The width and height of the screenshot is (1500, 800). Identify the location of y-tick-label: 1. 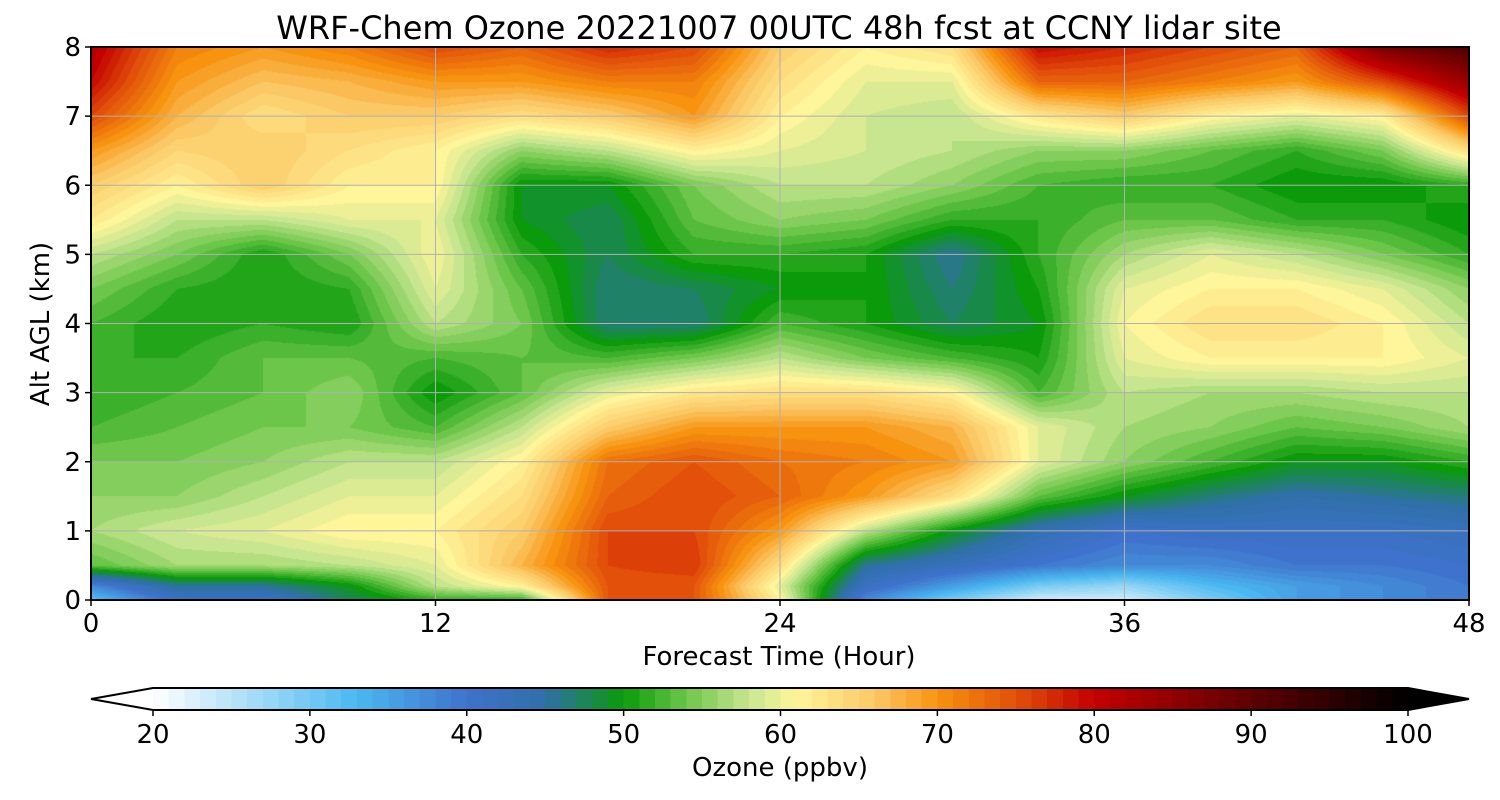
(72, 532).